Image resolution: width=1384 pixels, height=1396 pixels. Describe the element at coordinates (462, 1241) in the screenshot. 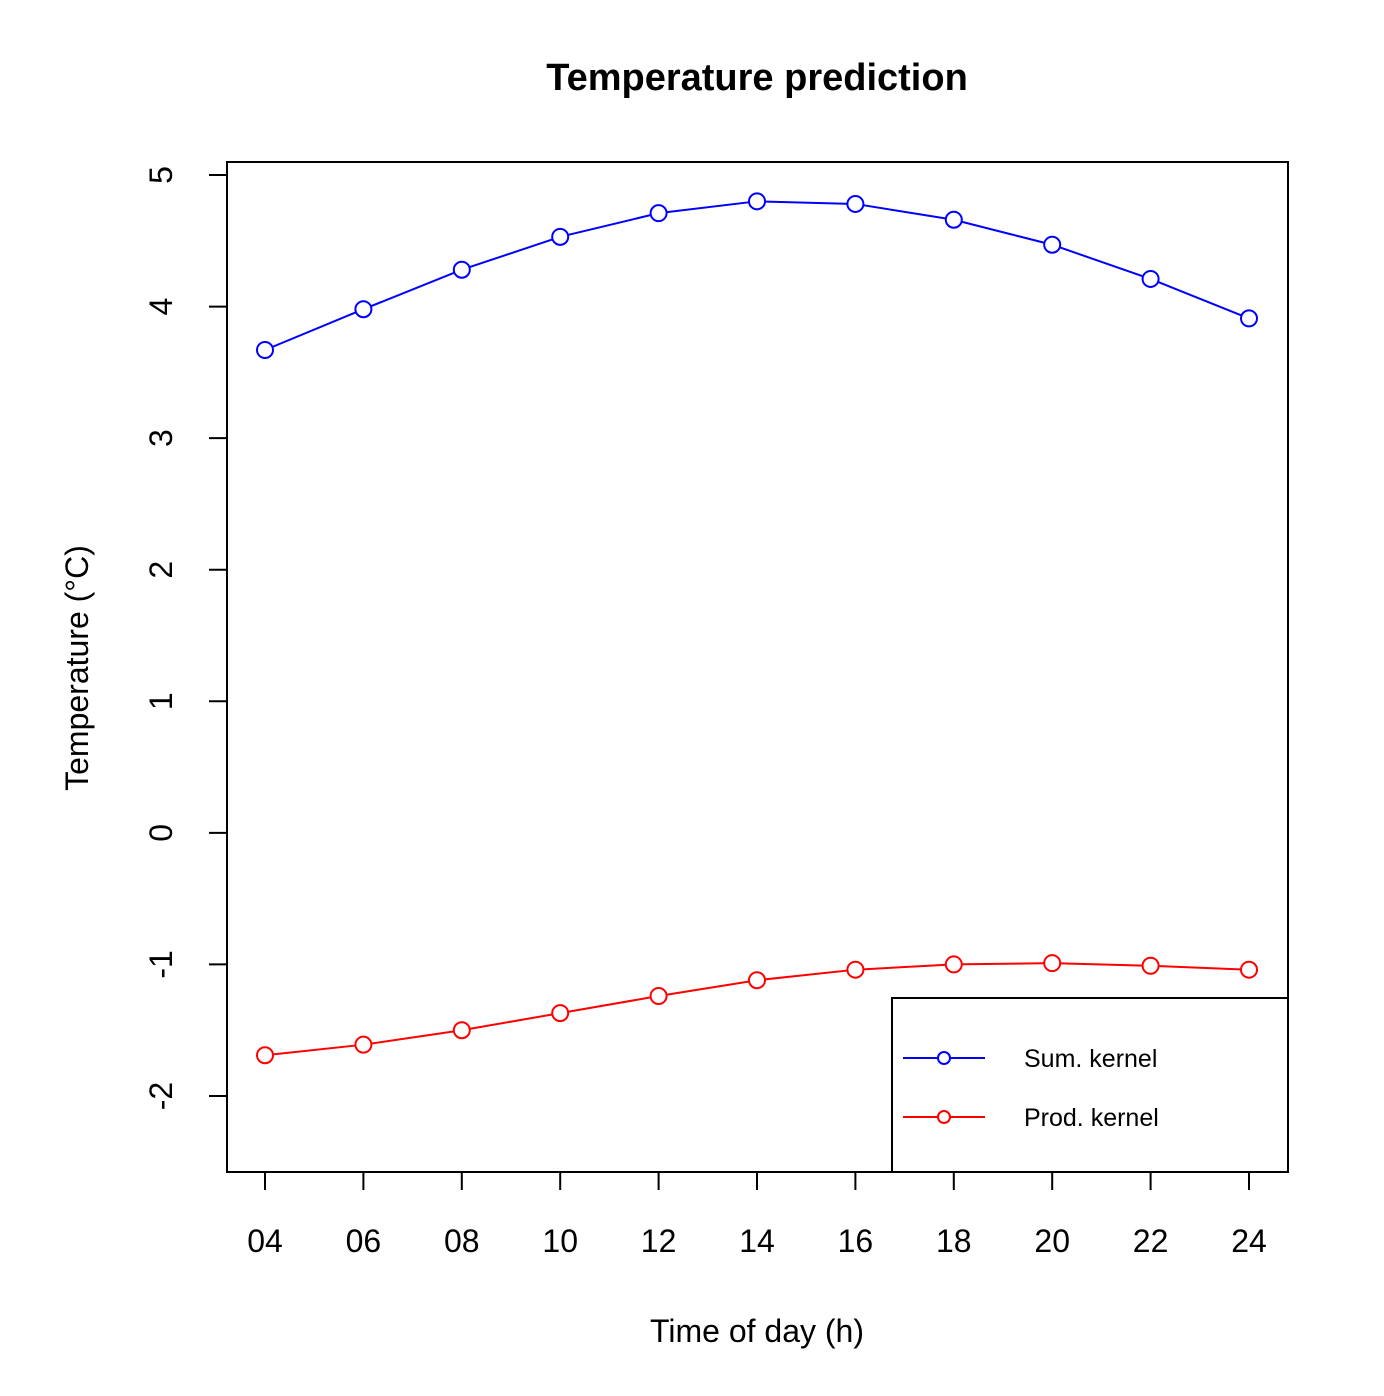

I see `x-tick-label: 08` at that location.